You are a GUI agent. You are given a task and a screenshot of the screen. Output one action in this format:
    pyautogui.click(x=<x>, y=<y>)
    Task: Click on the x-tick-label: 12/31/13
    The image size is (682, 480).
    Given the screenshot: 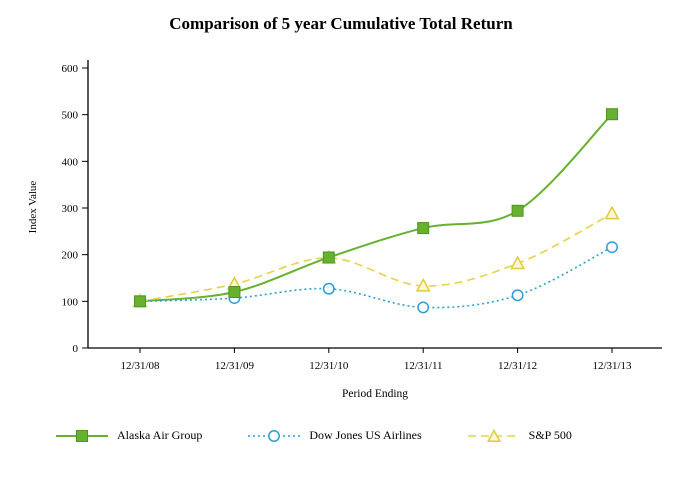 What is the action you would take?
    pyautogui.click(x=612, y=366)
    